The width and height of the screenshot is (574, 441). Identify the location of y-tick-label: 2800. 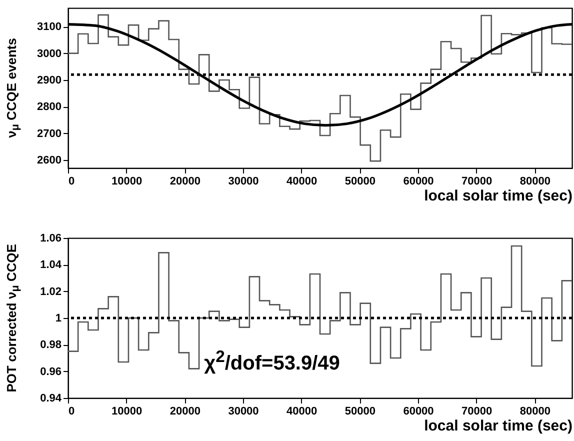
(49, 107).